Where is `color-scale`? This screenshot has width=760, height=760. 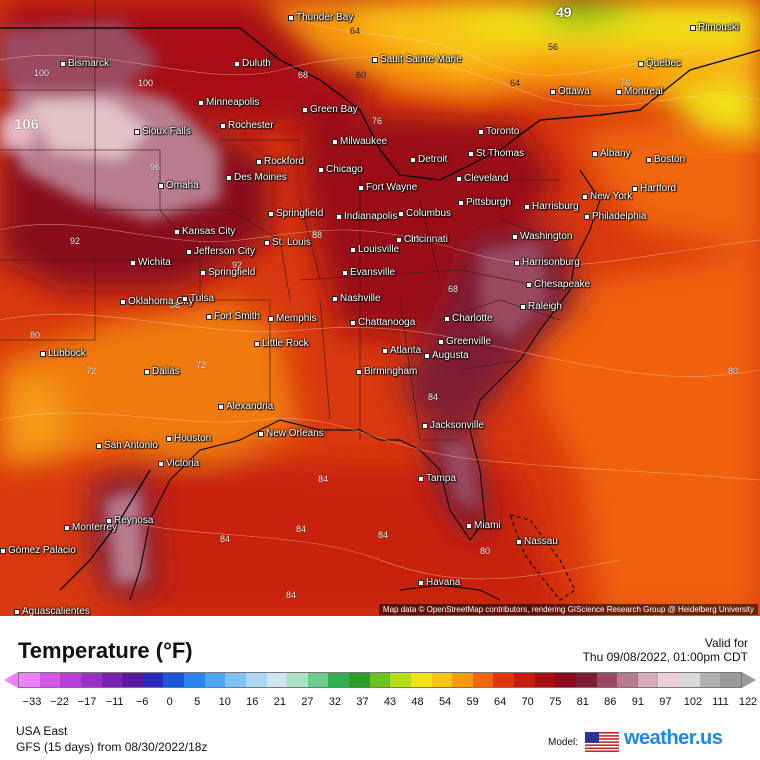
color-scale is located at coordinates (380, 682).